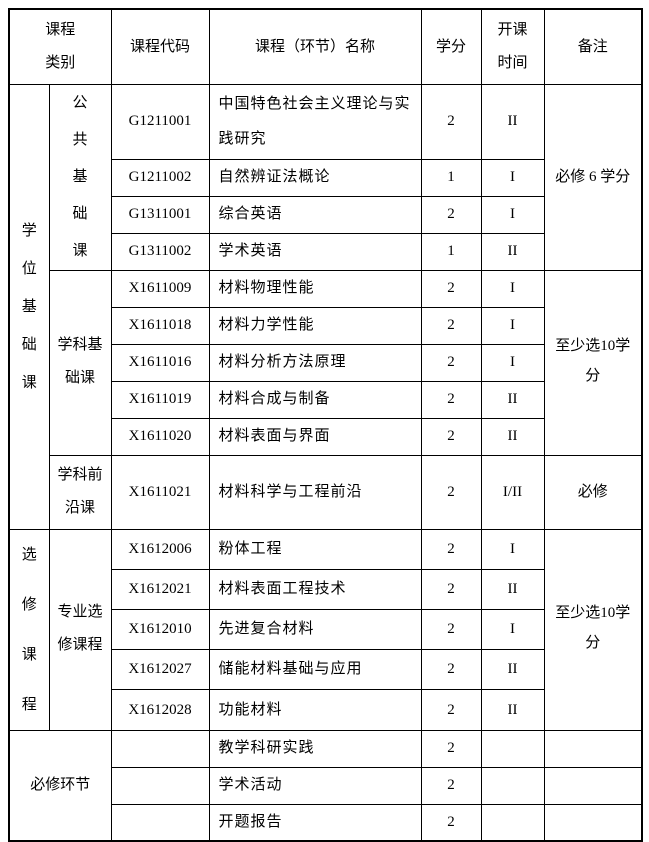 The height and width of the screenshot is (842, 649). What do you see at coordinates (160, 288) in the screenshot?
I see `course-code-cell: X1611009` at bounding box center [160, 288].